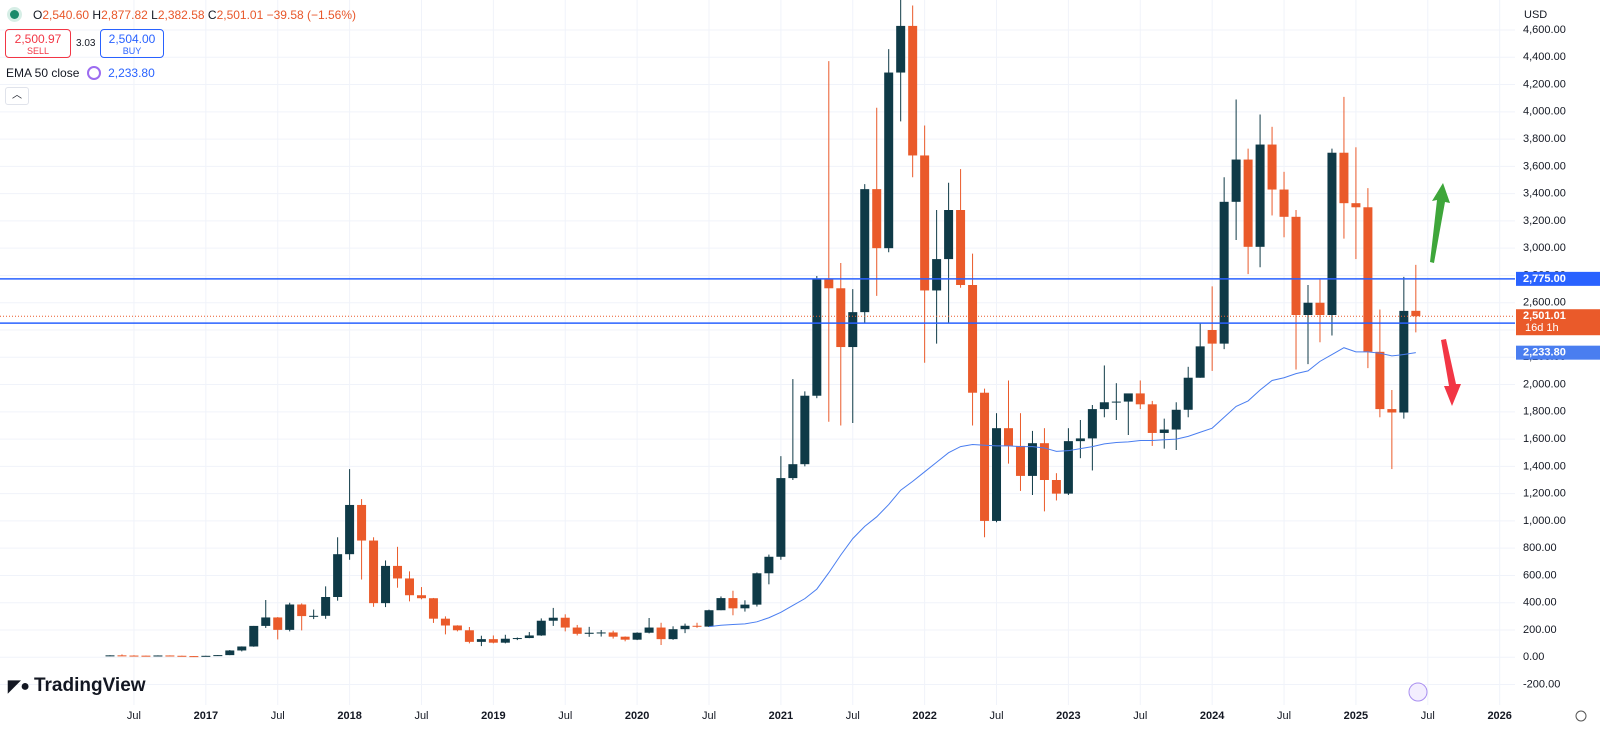 The width and height of the screenshot is (1600, 741). Describe the element at coordinates (17, 96) in the screenshot. I see `collapse-button: ︿` at that location.